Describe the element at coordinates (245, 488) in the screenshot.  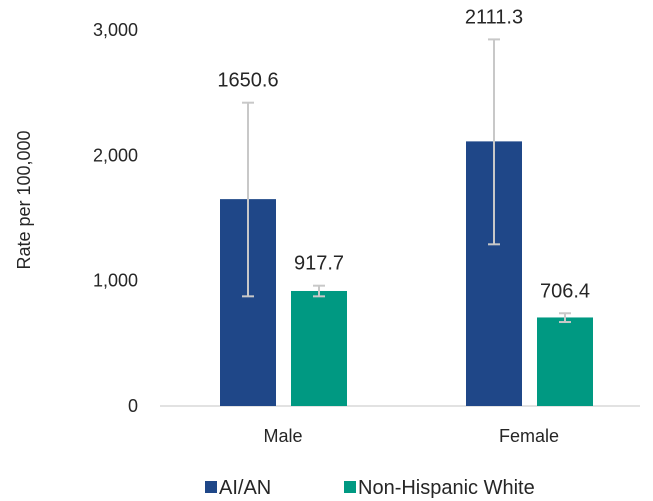
I see `legend-label: AI/AN` at that location.